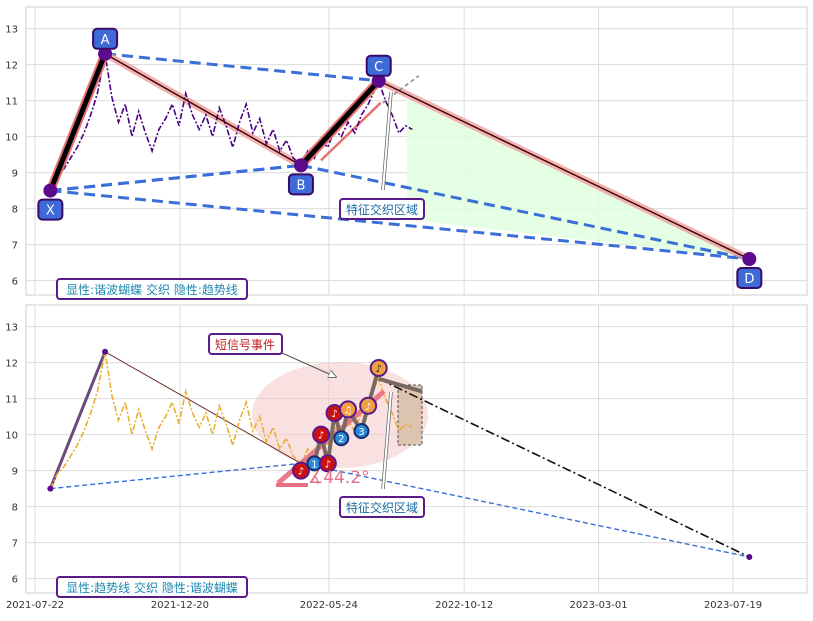 The height and width of the screenshot is (621, 813). I want to click on caption-text: 显性:谐波蝴蝶 交织 隐性:趋势线, so click(152, 289).